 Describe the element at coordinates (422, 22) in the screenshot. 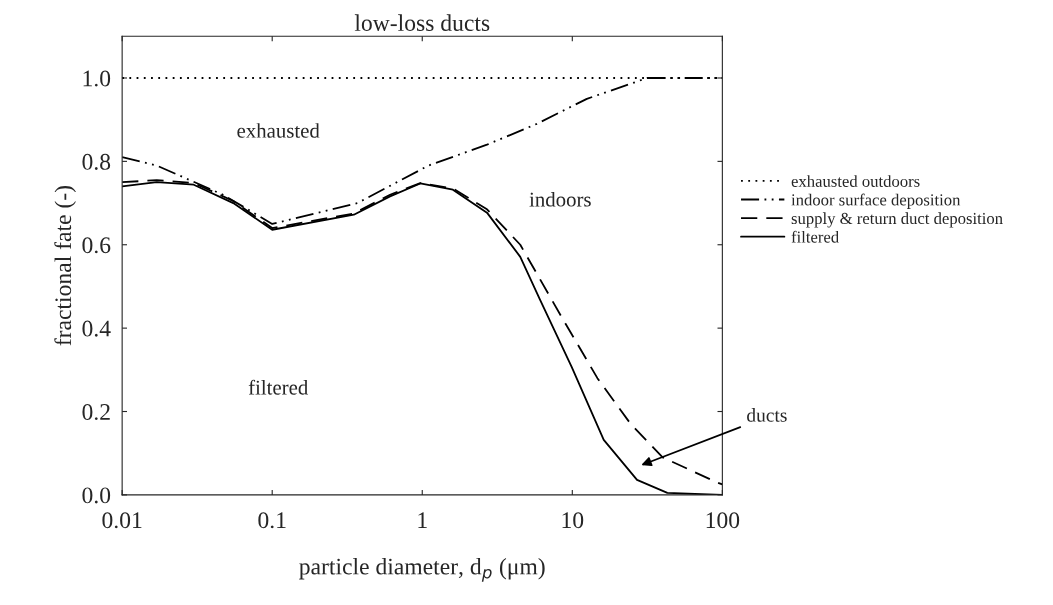

I see `chart-title: low-loss ducts` at that location.